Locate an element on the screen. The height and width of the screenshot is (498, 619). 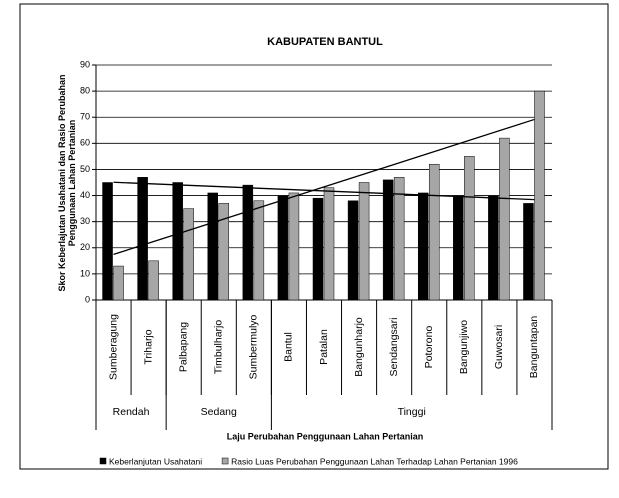
group-label: Sedang is located at coordinates (219, 412).